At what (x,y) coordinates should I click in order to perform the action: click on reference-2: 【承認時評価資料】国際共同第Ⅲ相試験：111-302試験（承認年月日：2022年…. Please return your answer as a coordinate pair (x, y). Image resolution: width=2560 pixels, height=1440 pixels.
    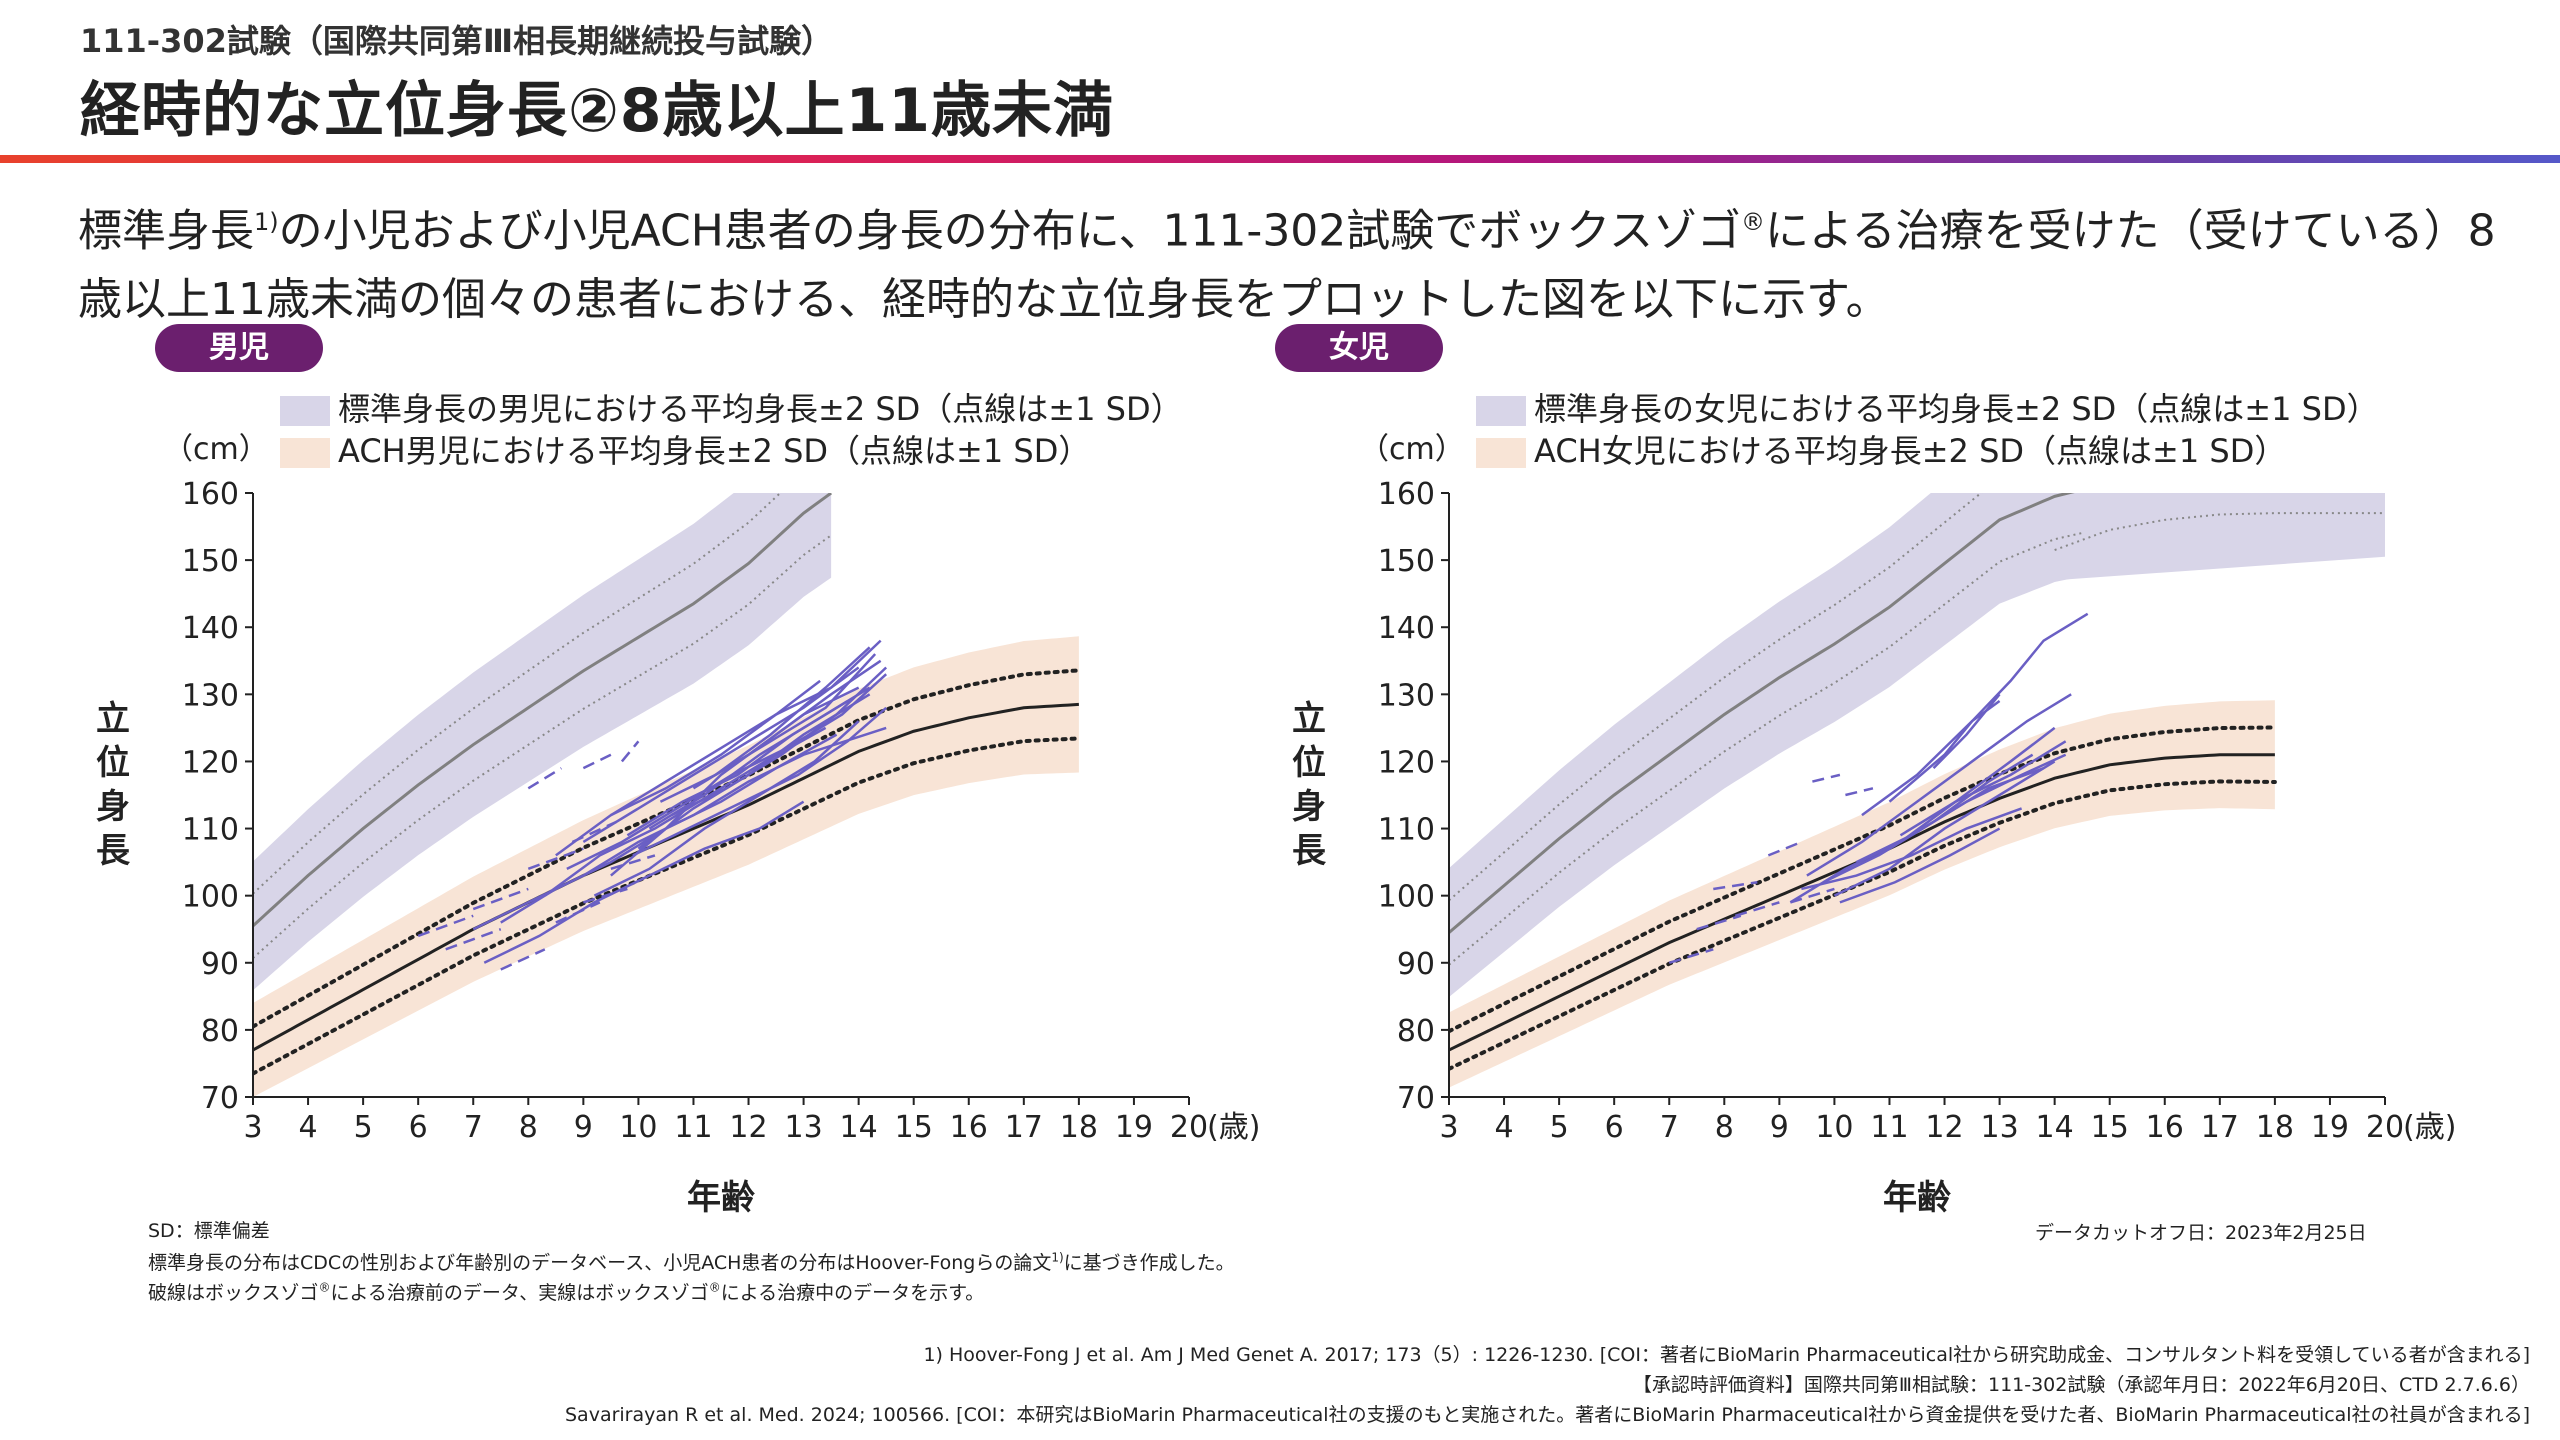
    Looking at the image, I should click on (2081, 1385).